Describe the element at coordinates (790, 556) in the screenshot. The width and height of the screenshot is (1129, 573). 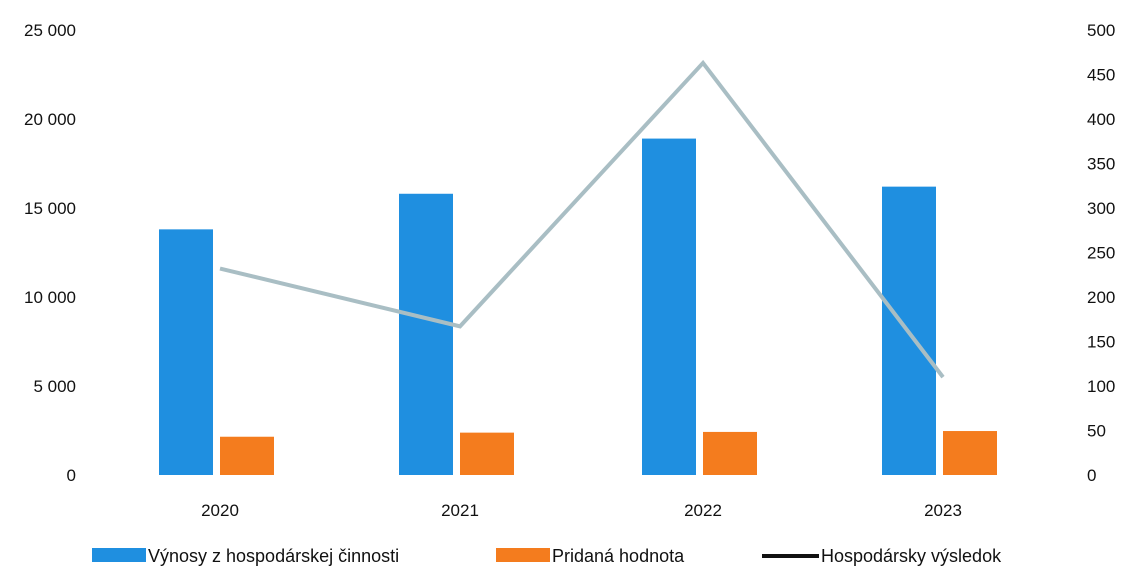
I see `legend-line-swatch` at that location.